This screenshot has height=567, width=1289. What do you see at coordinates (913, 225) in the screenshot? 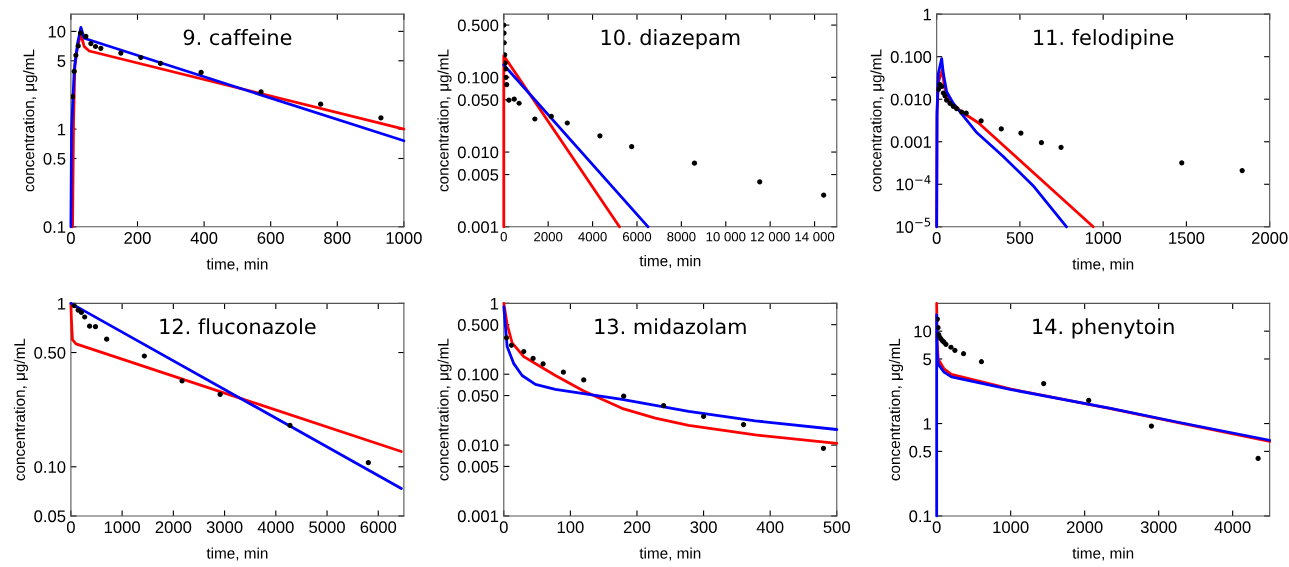
I see `y-tick-label: 10$^{−5}$` at bounding box center [913, 225].